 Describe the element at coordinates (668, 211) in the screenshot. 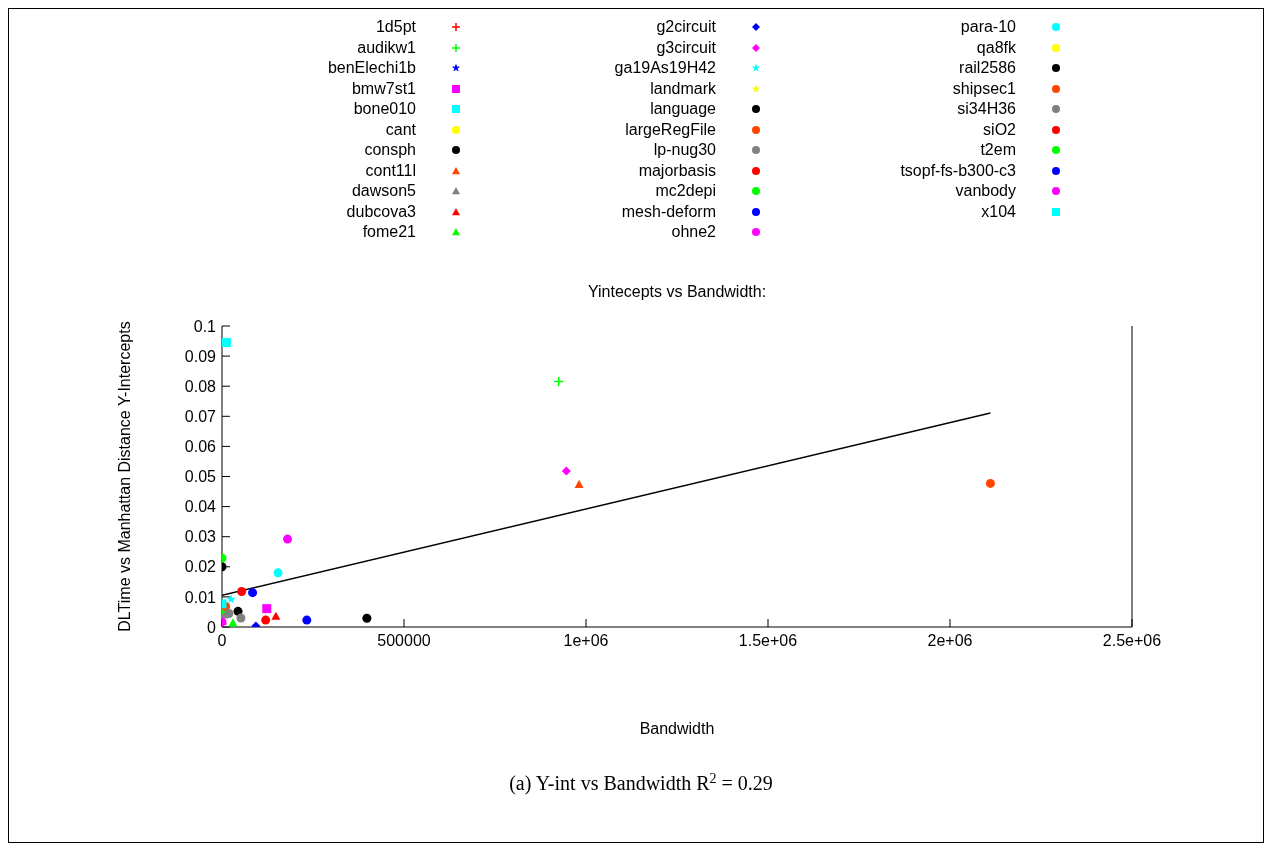

I see `legend-label: mesh-deform` at that location.